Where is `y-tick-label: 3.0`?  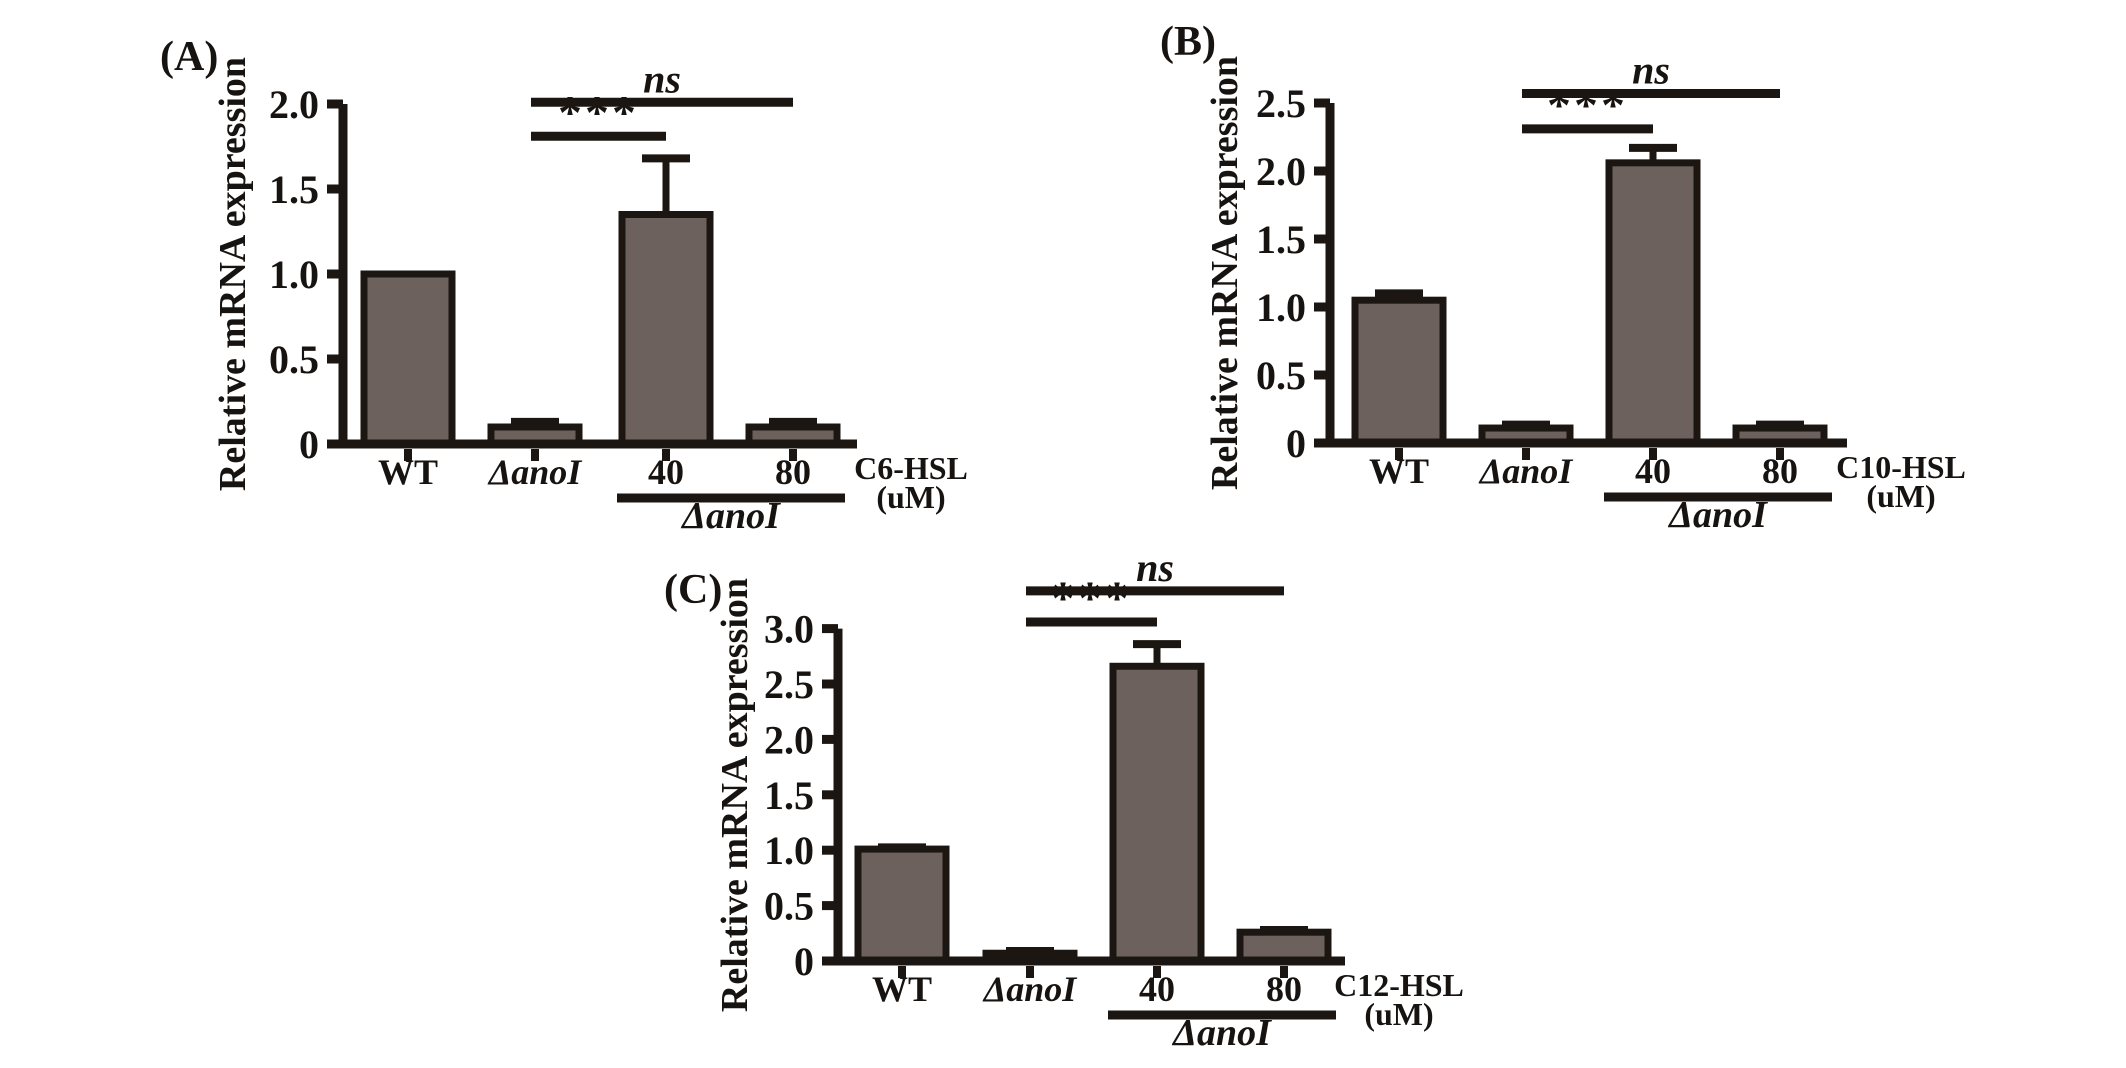
y-tick-label: 3.0 is located at coordinates (789, 629).